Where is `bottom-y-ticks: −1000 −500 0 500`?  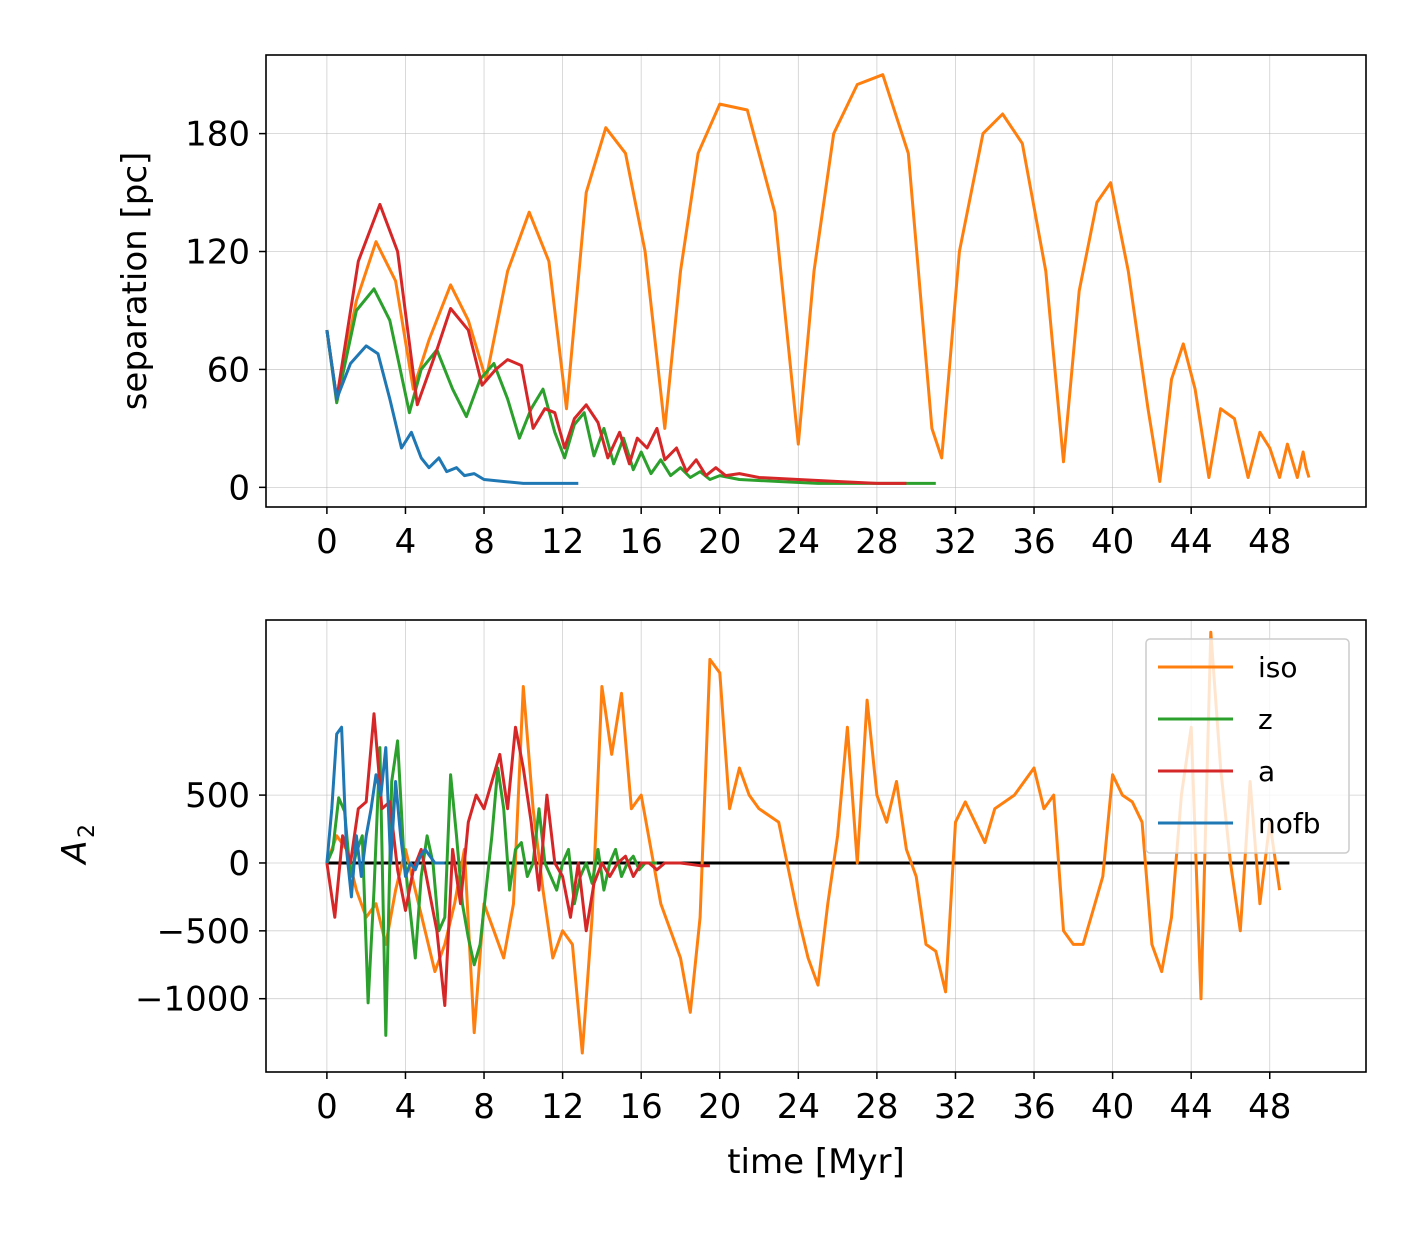
bottom-y-ticks: −1000 −500 0 500 is located at coordinates (200, 898).